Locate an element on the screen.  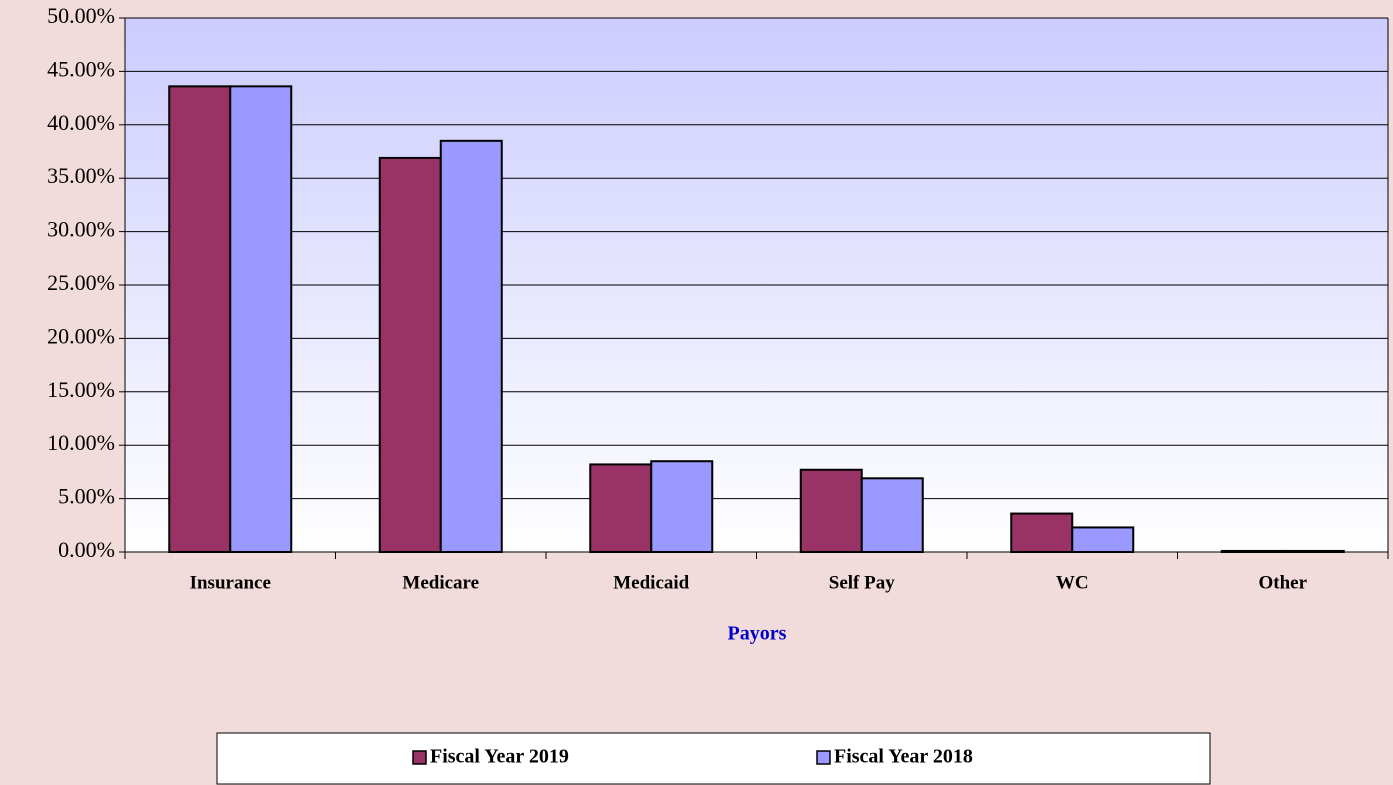
y-tick-label: 35.00% is located at coordinates (81, 175).